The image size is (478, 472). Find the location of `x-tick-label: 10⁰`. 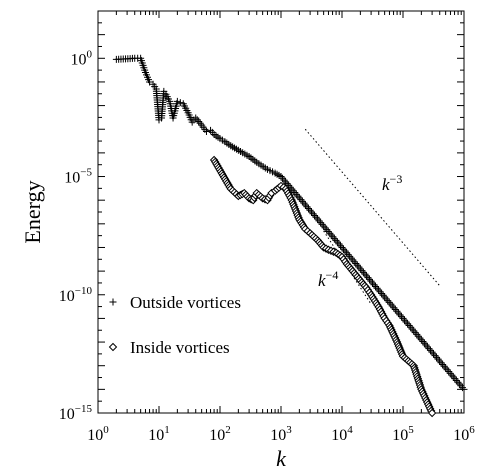

x-tick-label: 10⁰ is located at coordinates (98, 434).